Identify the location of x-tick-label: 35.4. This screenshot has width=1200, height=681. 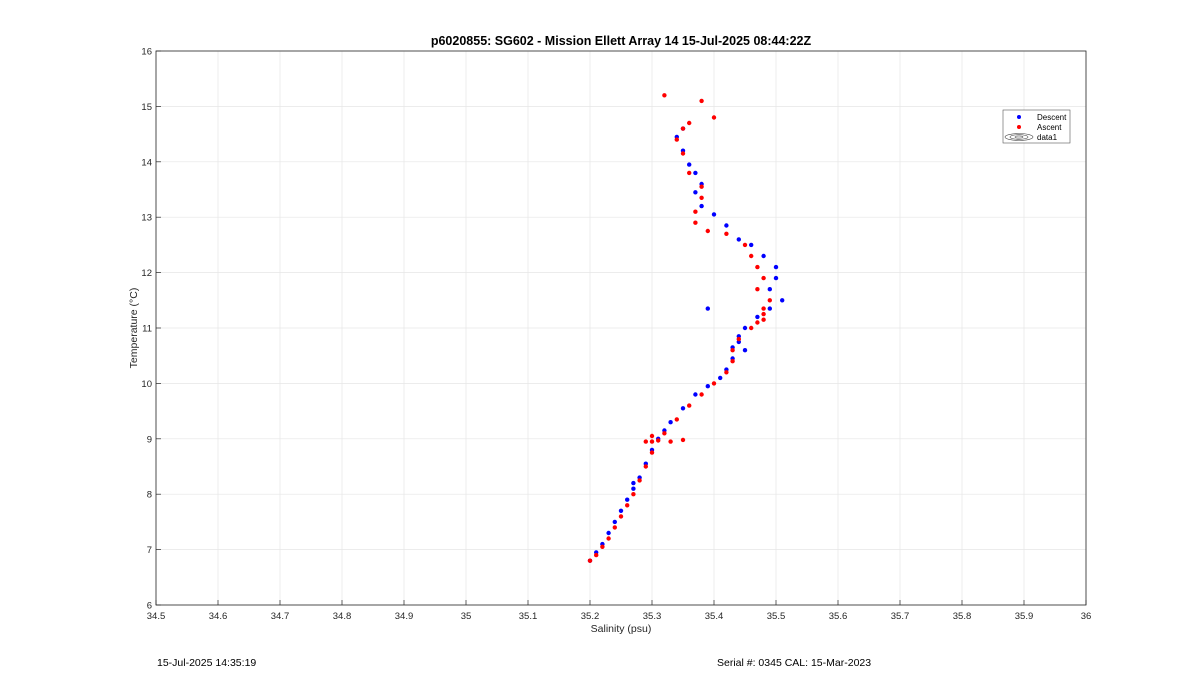
(714, 616).